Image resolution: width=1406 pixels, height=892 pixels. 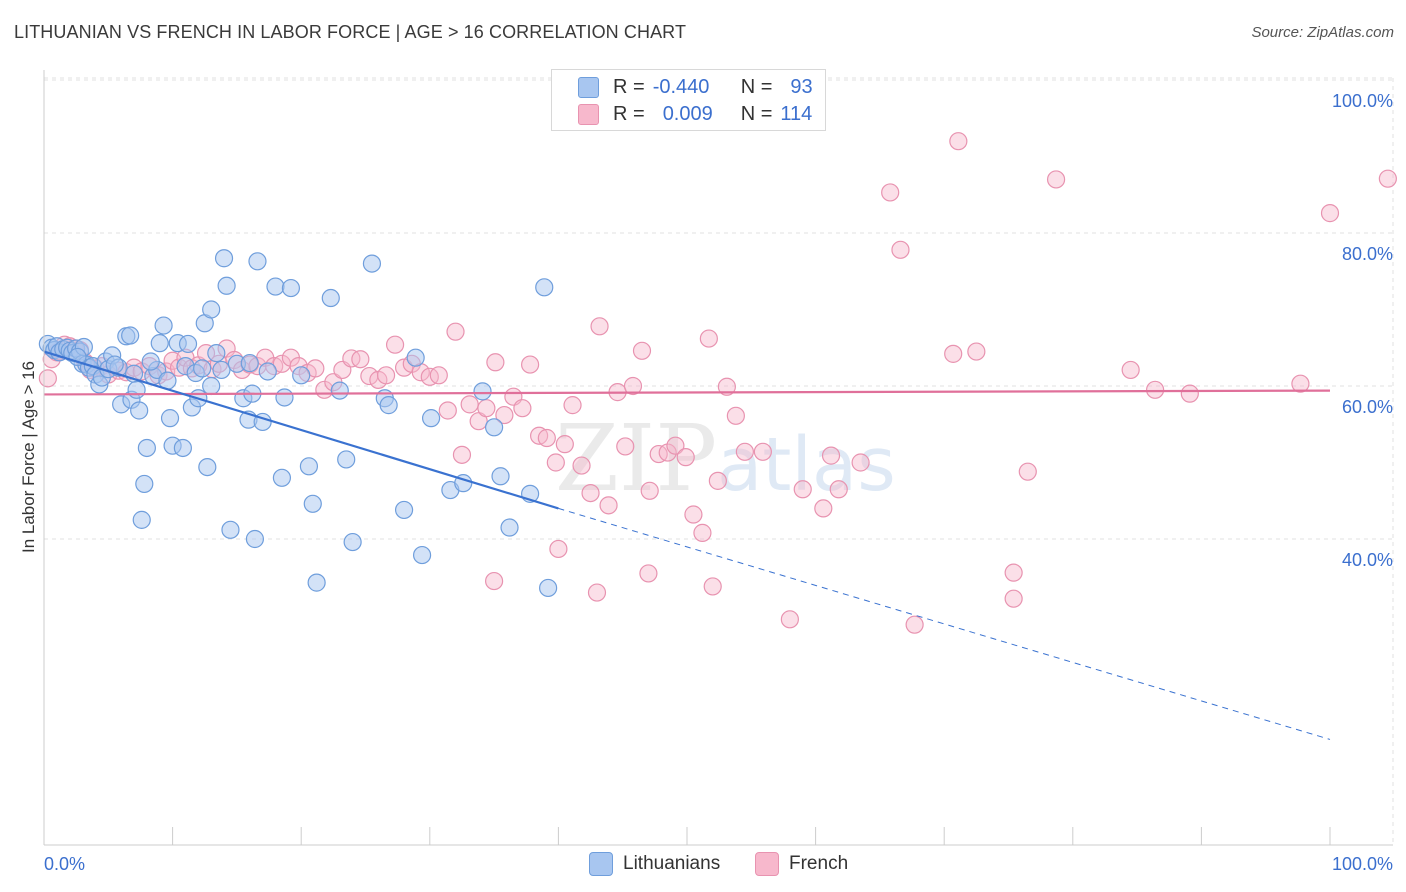 What do you see at coordinates (801, 86) in the screenshot?
I see `legend-n-value: 93` at bounding box center [801, 86].